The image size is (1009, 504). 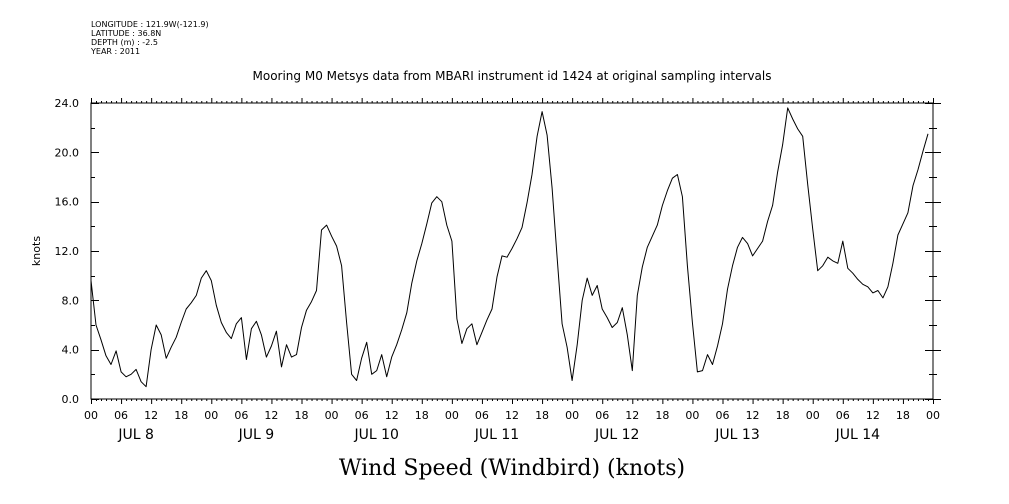 What do you see at coordinates (36, 251) in the screenshot?
I see `y-axis-label: knots` at bounding box center [36, 251].